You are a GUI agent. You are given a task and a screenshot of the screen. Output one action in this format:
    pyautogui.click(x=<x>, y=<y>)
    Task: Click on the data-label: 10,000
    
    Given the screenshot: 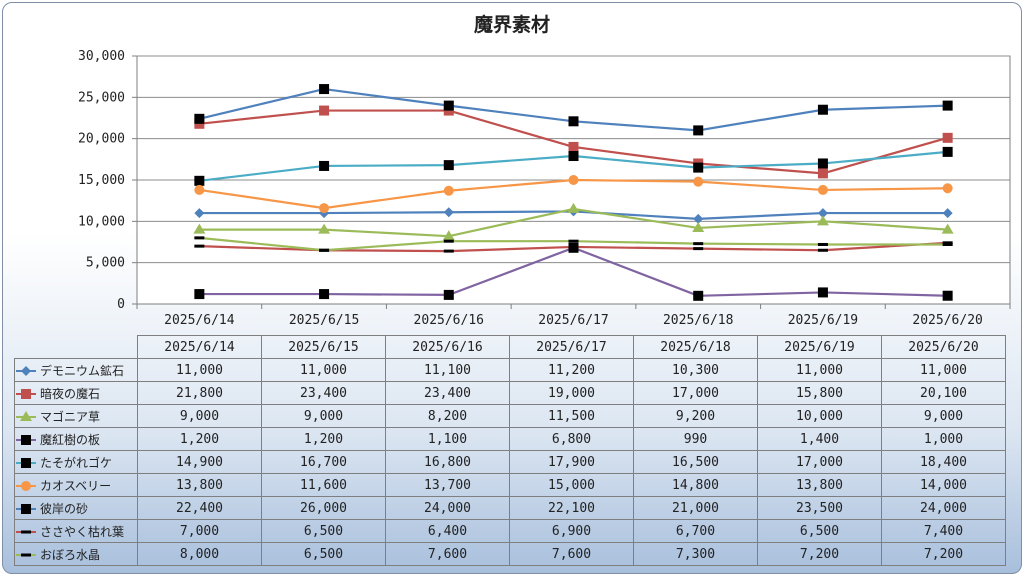 What is the action you would take?
    pyautogui.click(x=819, y=416)
    